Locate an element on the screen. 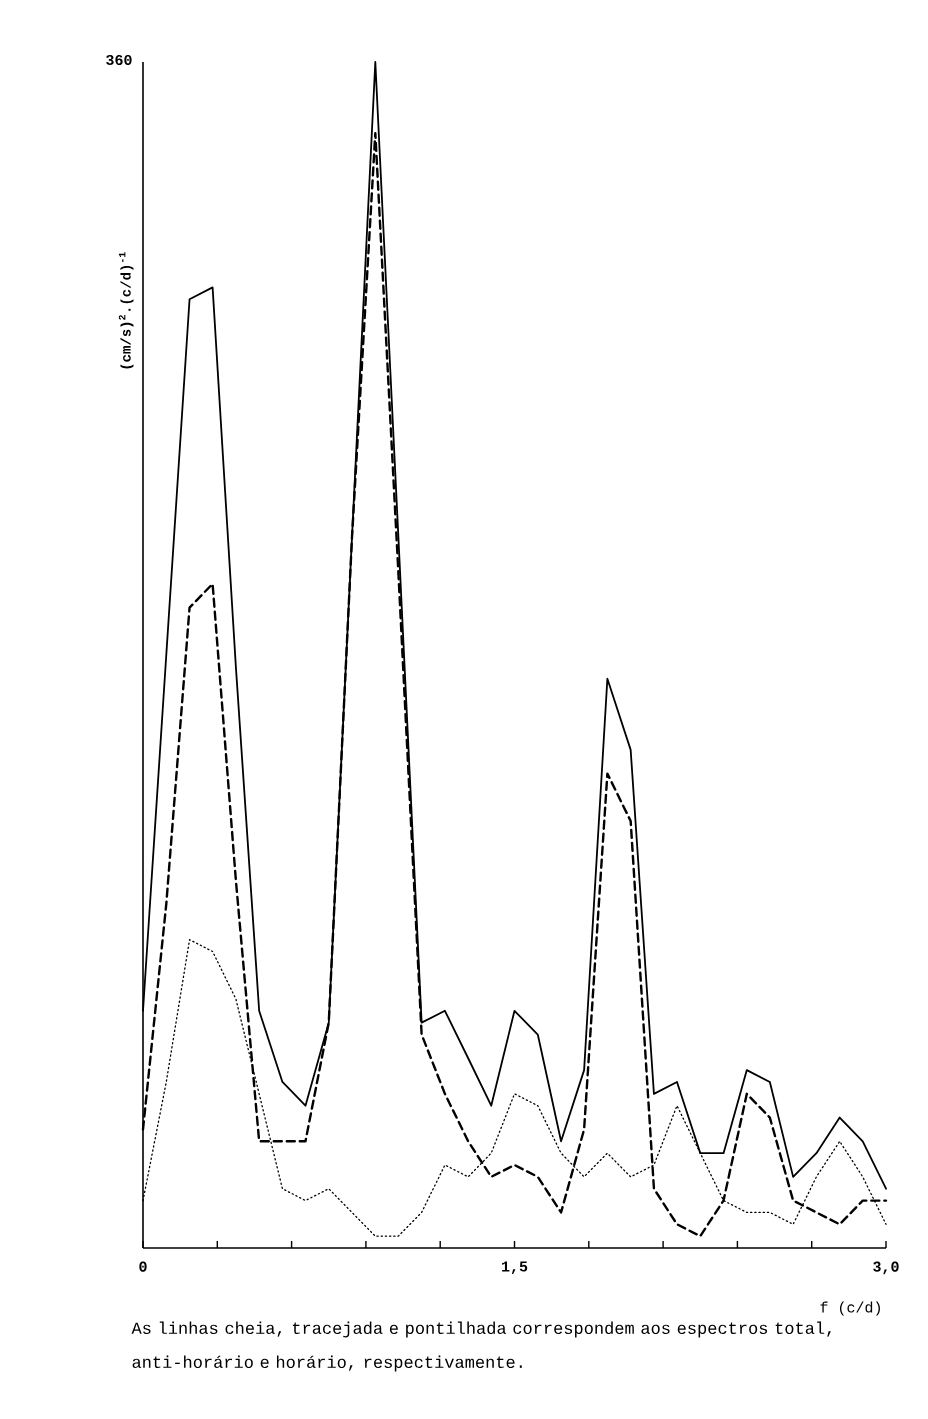 This screenshot has height=1419, width=928. x-axis-title: f (c/d) is located at coordinates (850, 1308).